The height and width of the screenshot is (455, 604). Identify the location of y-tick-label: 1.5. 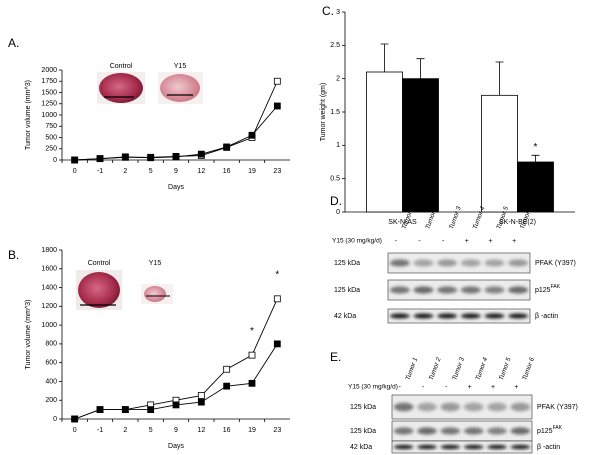
(335, 112).